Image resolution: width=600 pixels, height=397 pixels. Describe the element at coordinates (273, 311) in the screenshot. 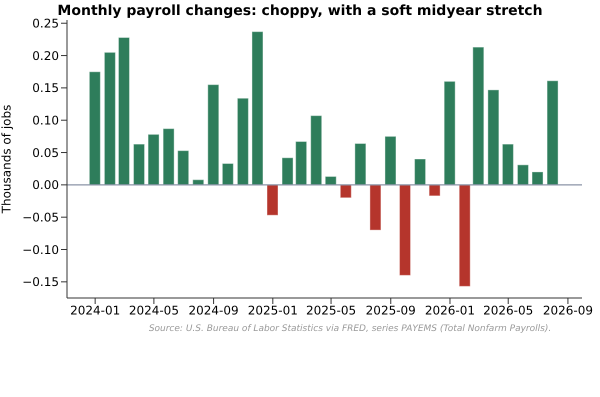

I see `x-tick-label: 2025-01` at that location.